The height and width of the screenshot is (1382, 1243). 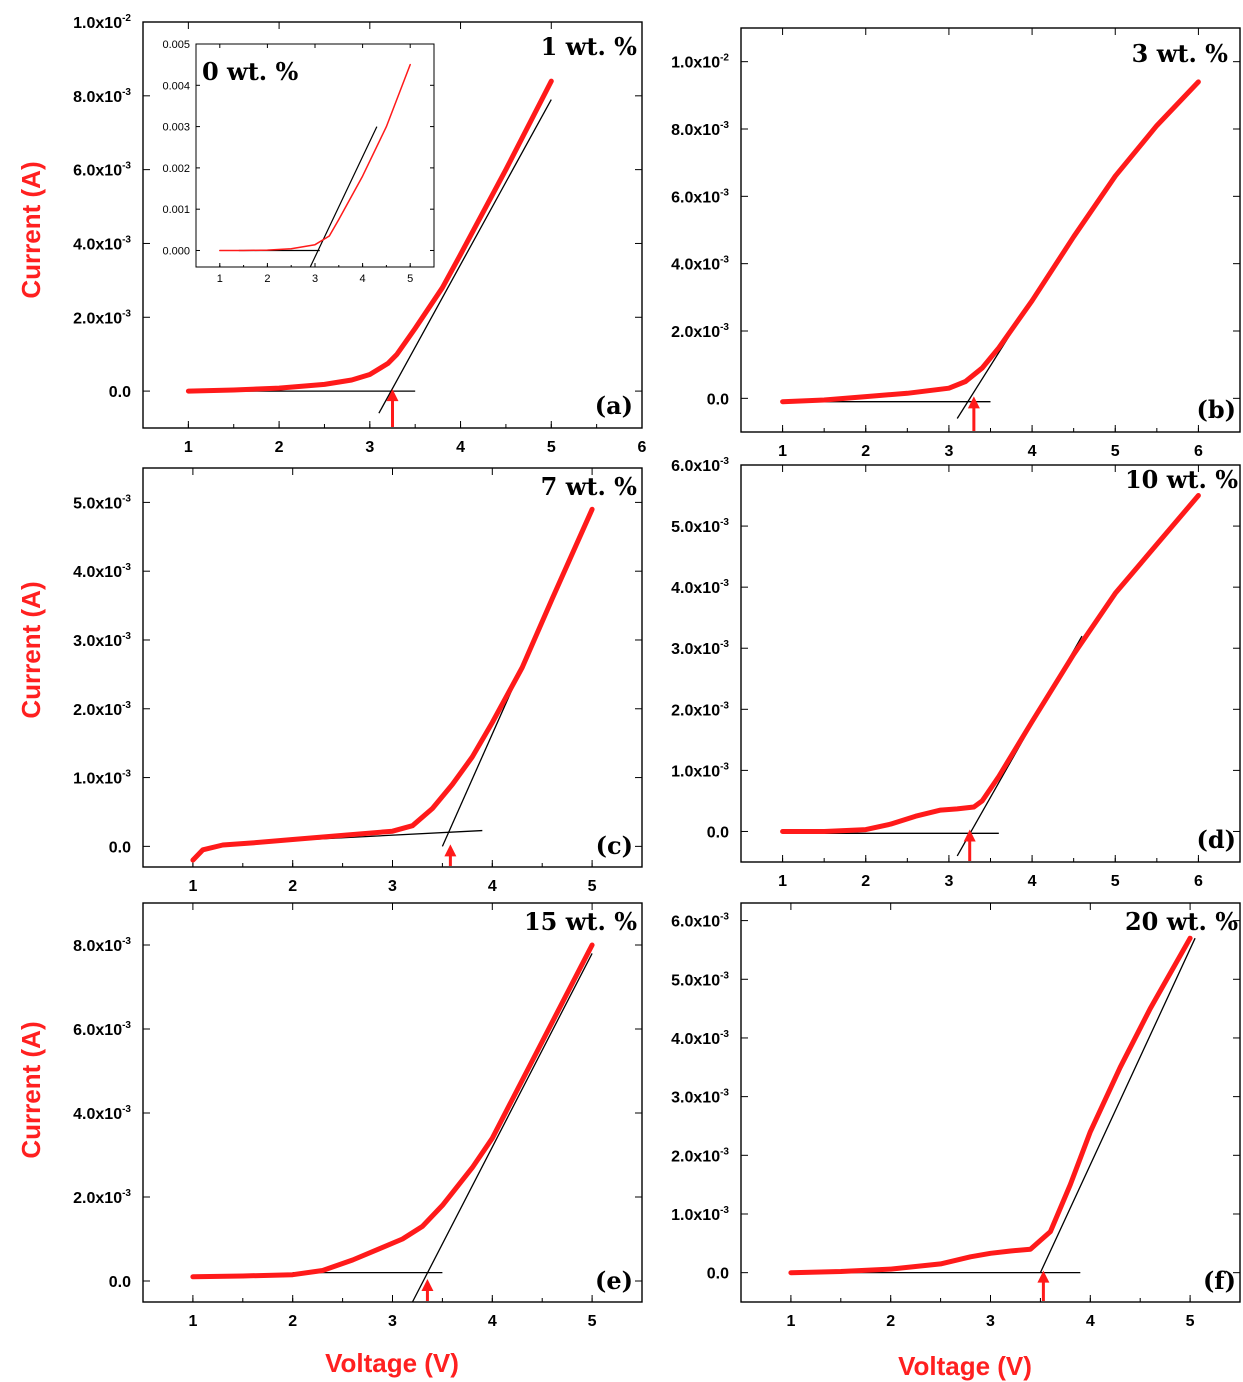 I want to click on panel-letter: (a), so click(x=614, y=405).